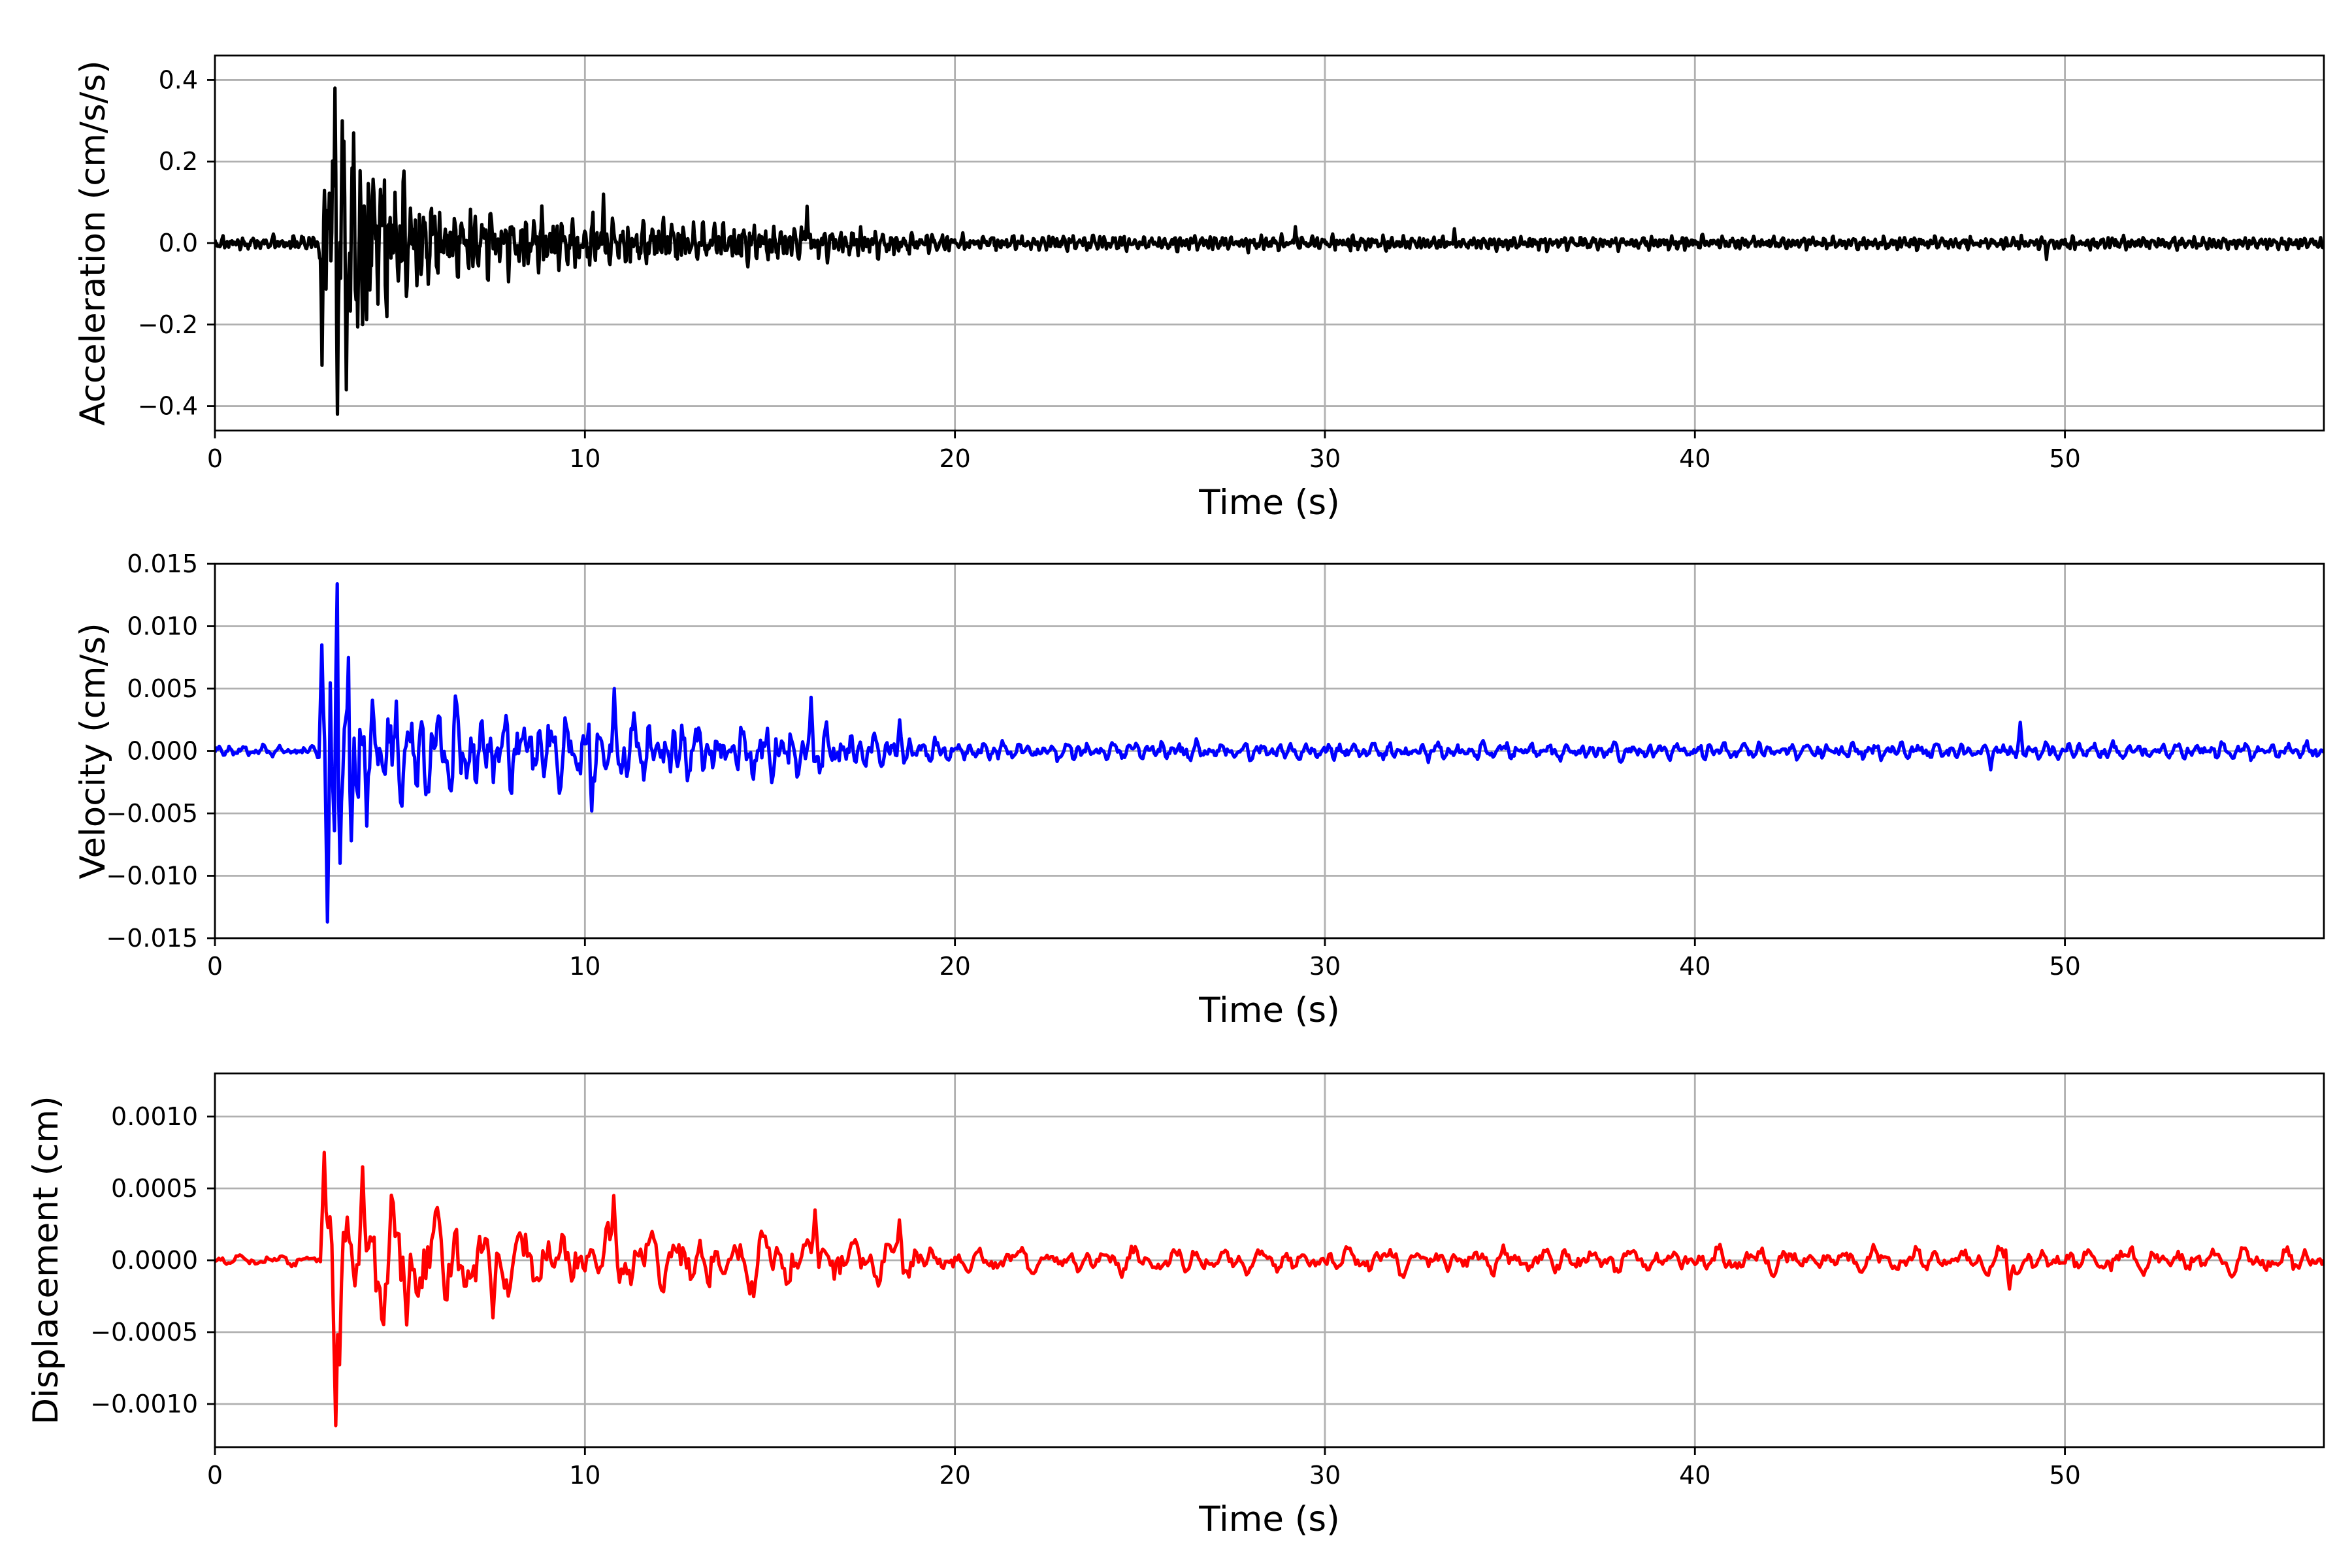  Describe the element at coordinates (954, 966) in the screenshot. I see `velocity-xtick-label-2: 20` at that location.